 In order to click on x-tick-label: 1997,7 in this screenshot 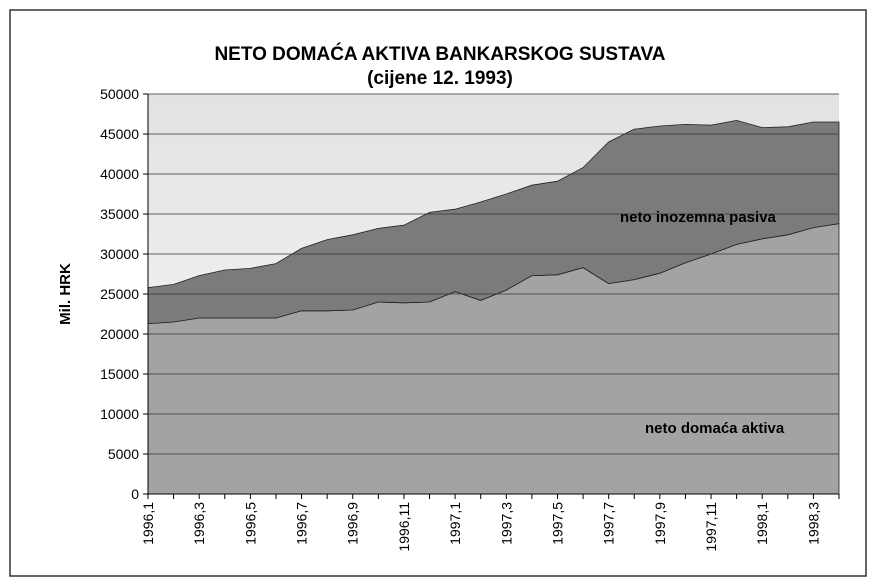, I will do `click(609, 523)`.